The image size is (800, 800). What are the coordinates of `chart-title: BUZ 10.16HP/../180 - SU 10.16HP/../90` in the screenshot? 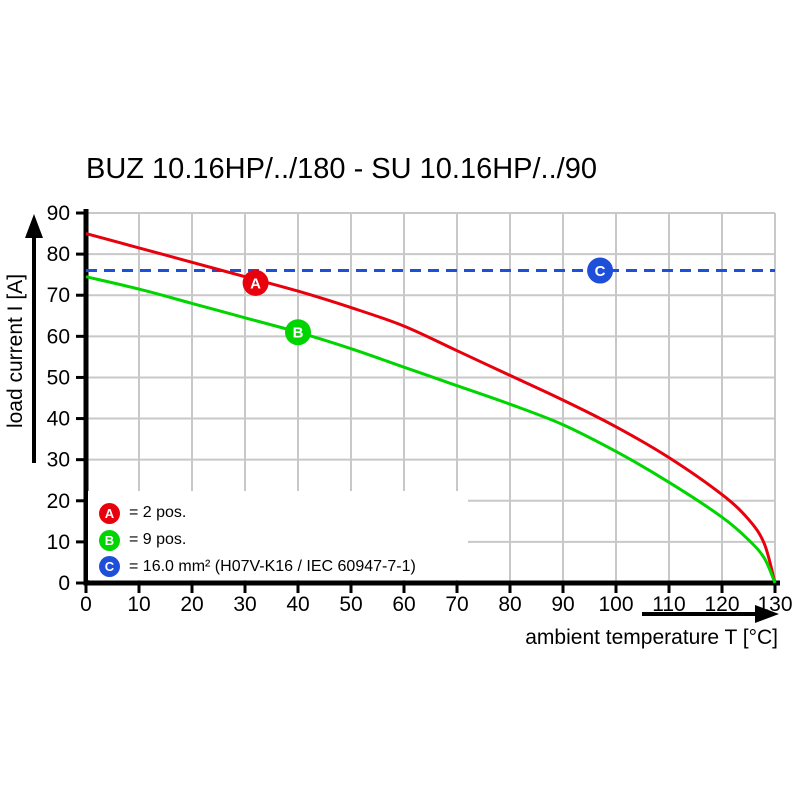 It's located at (341, 169).